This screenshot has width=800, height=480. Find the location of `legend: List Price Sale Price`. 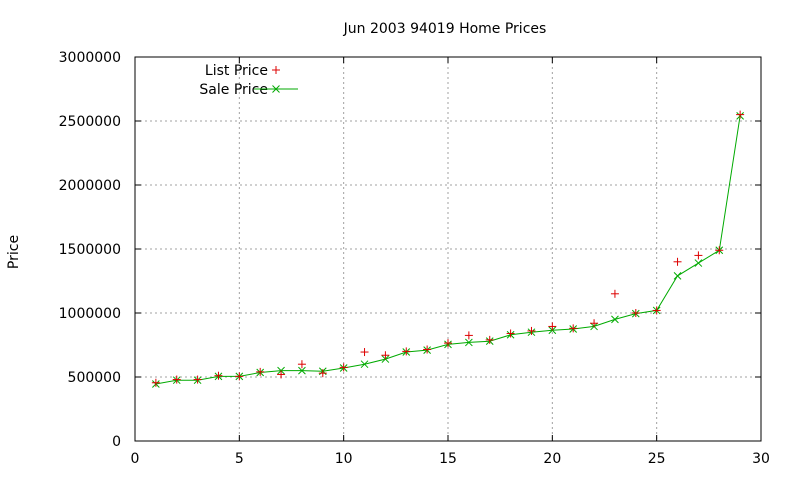

legend: List Price Sale Price is located at coordinates (248, 80).